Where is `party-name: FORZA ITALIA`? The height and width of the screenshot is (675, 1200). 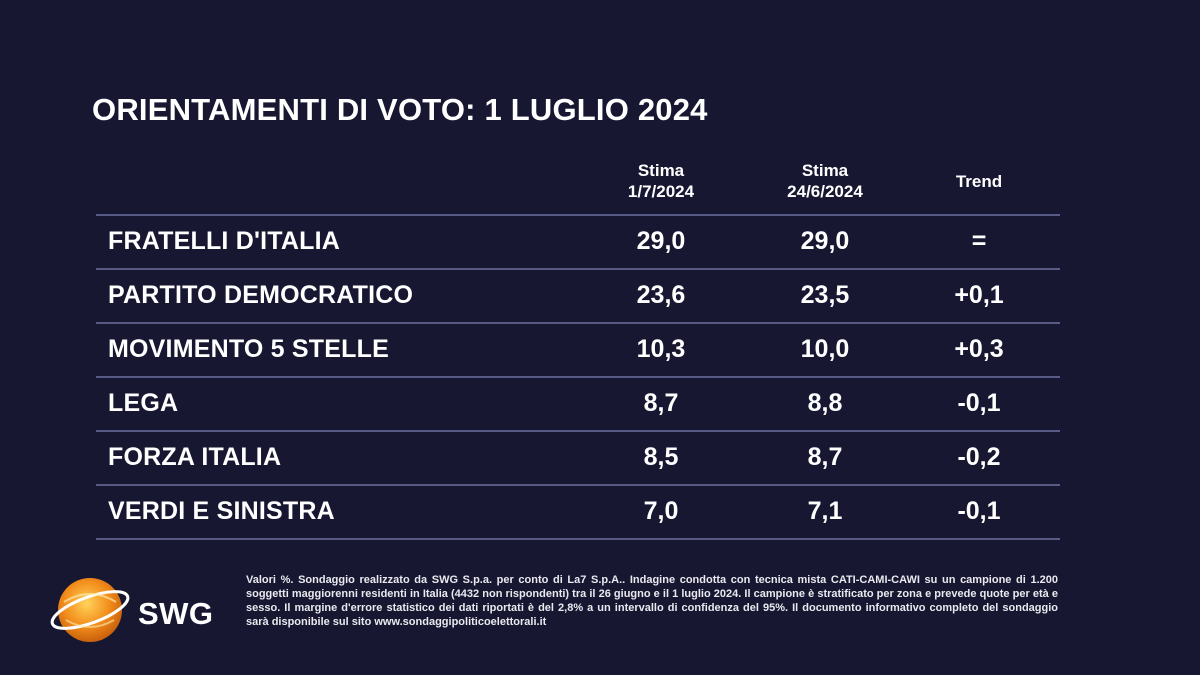
party-name: FORZA ITALIA is located at coordinates (195, 457).